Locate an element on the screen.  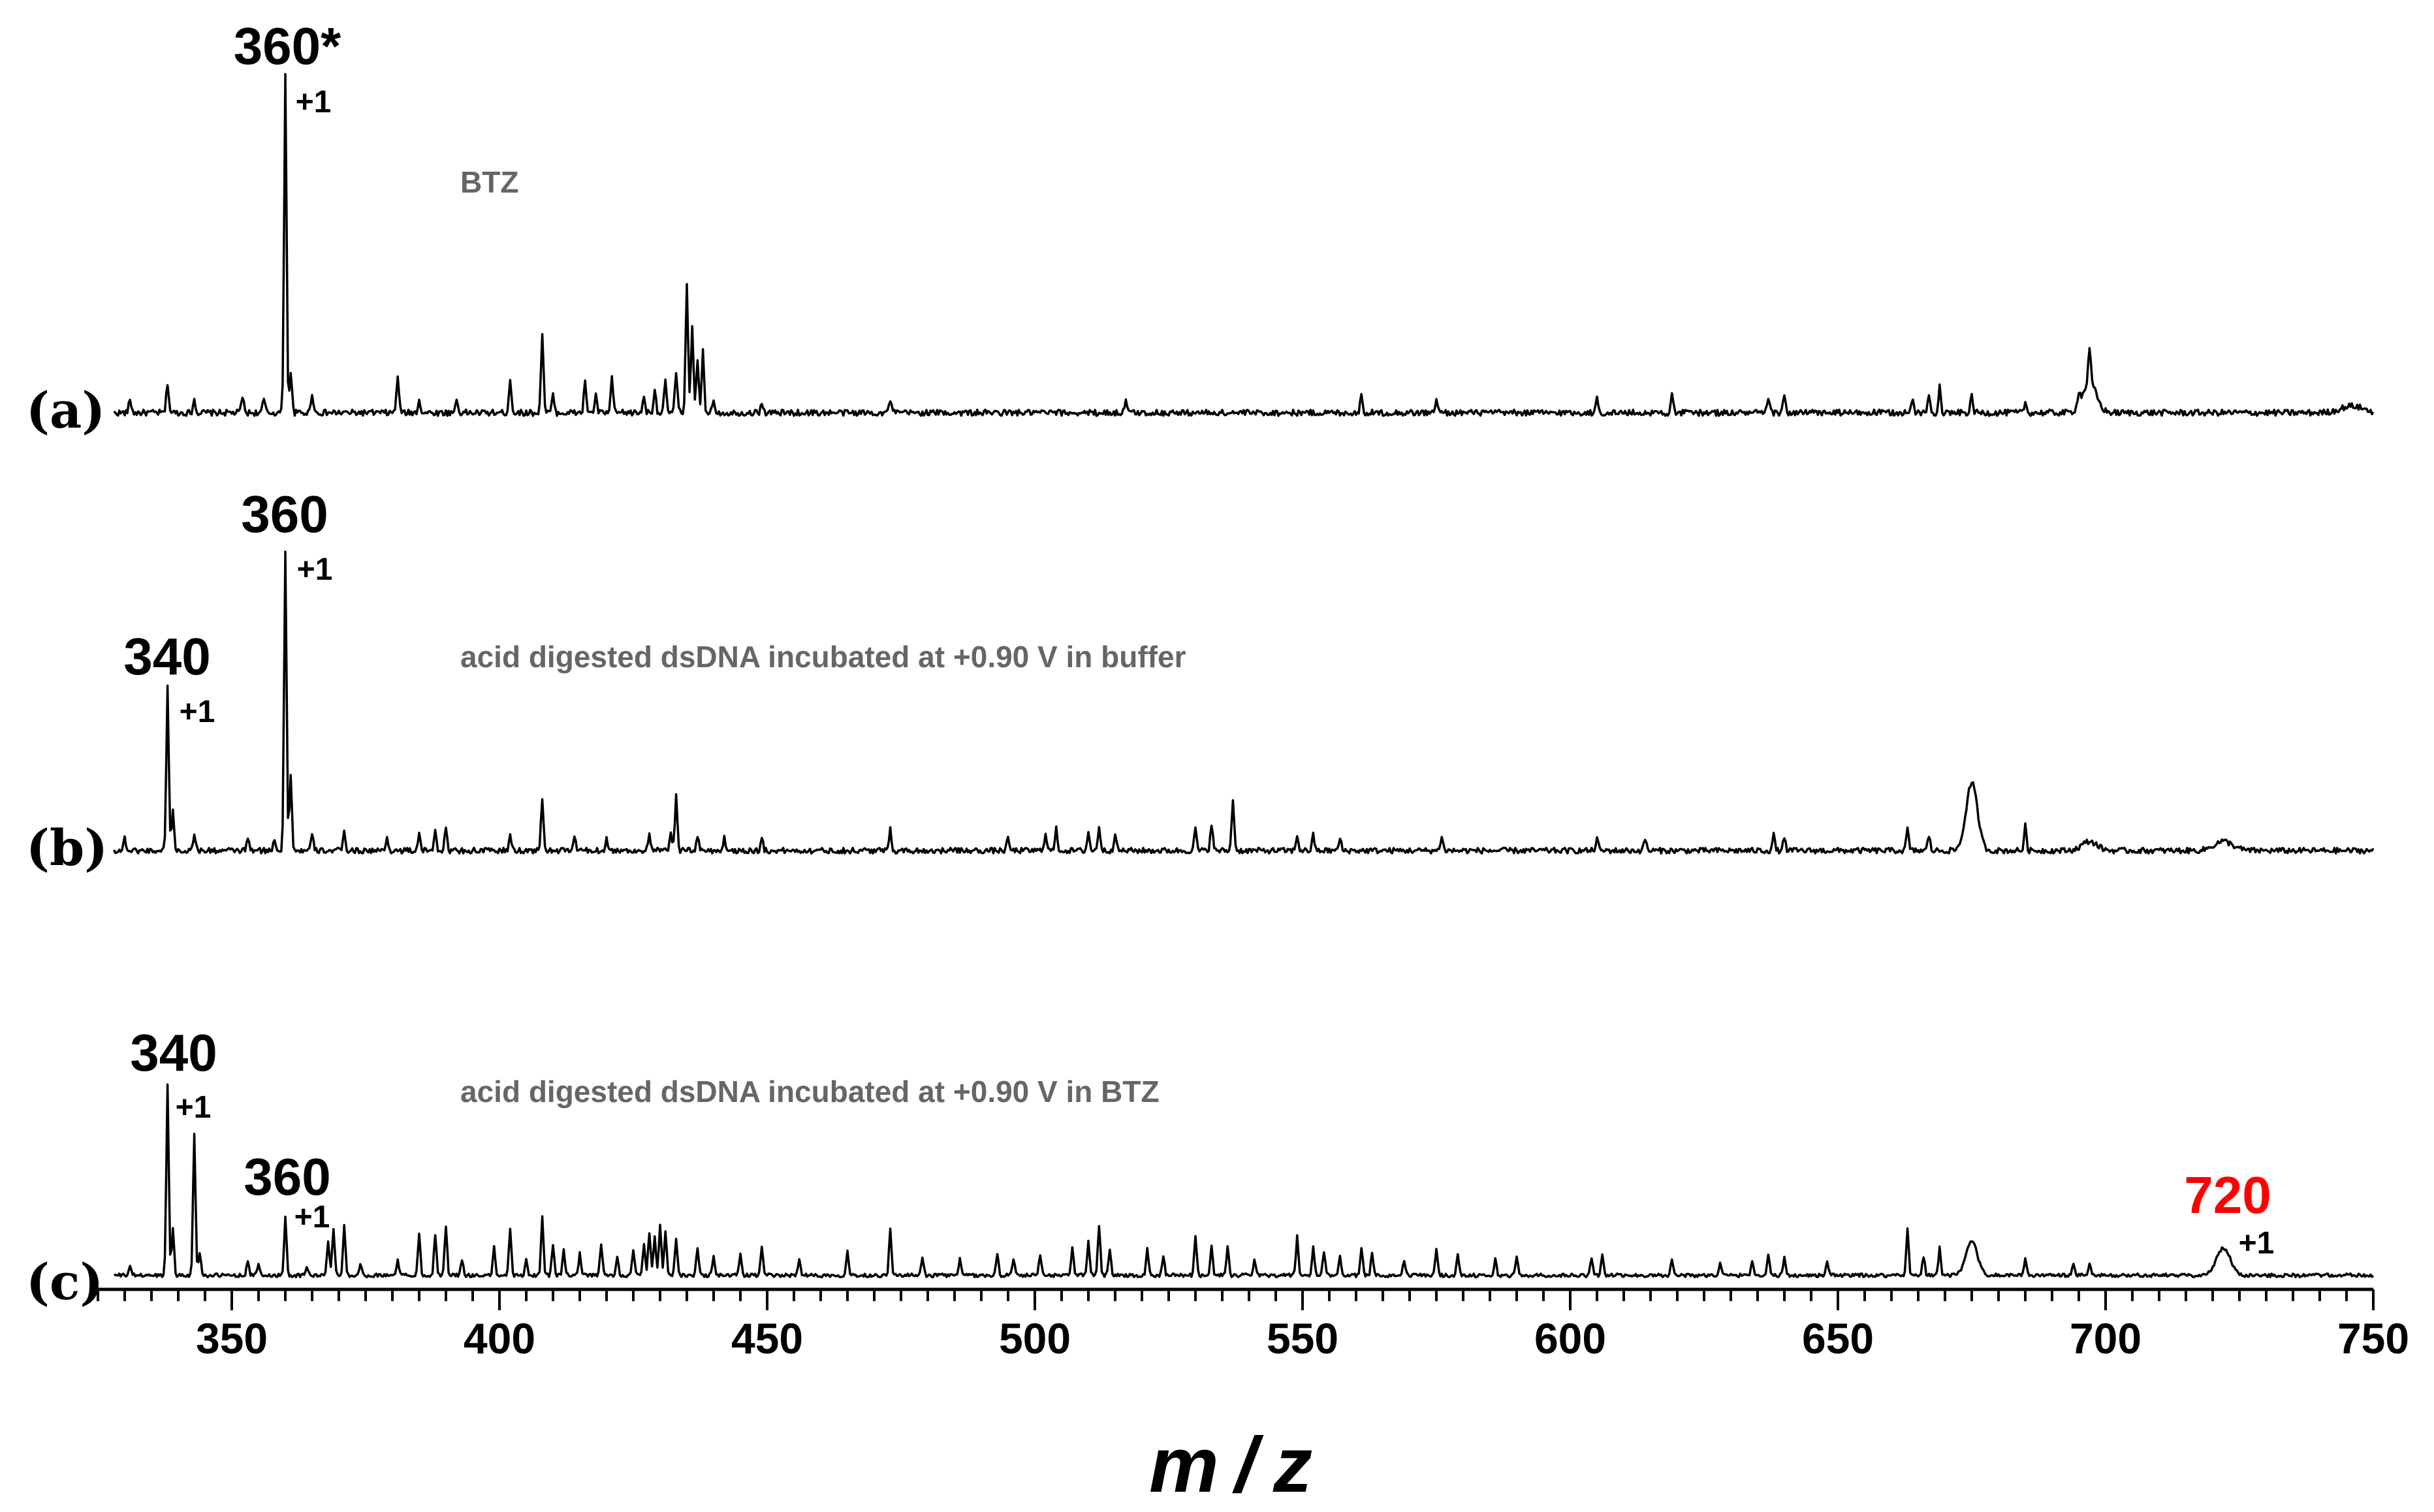
x-tick-label: 700 is located at coordinates (2106, 1338).